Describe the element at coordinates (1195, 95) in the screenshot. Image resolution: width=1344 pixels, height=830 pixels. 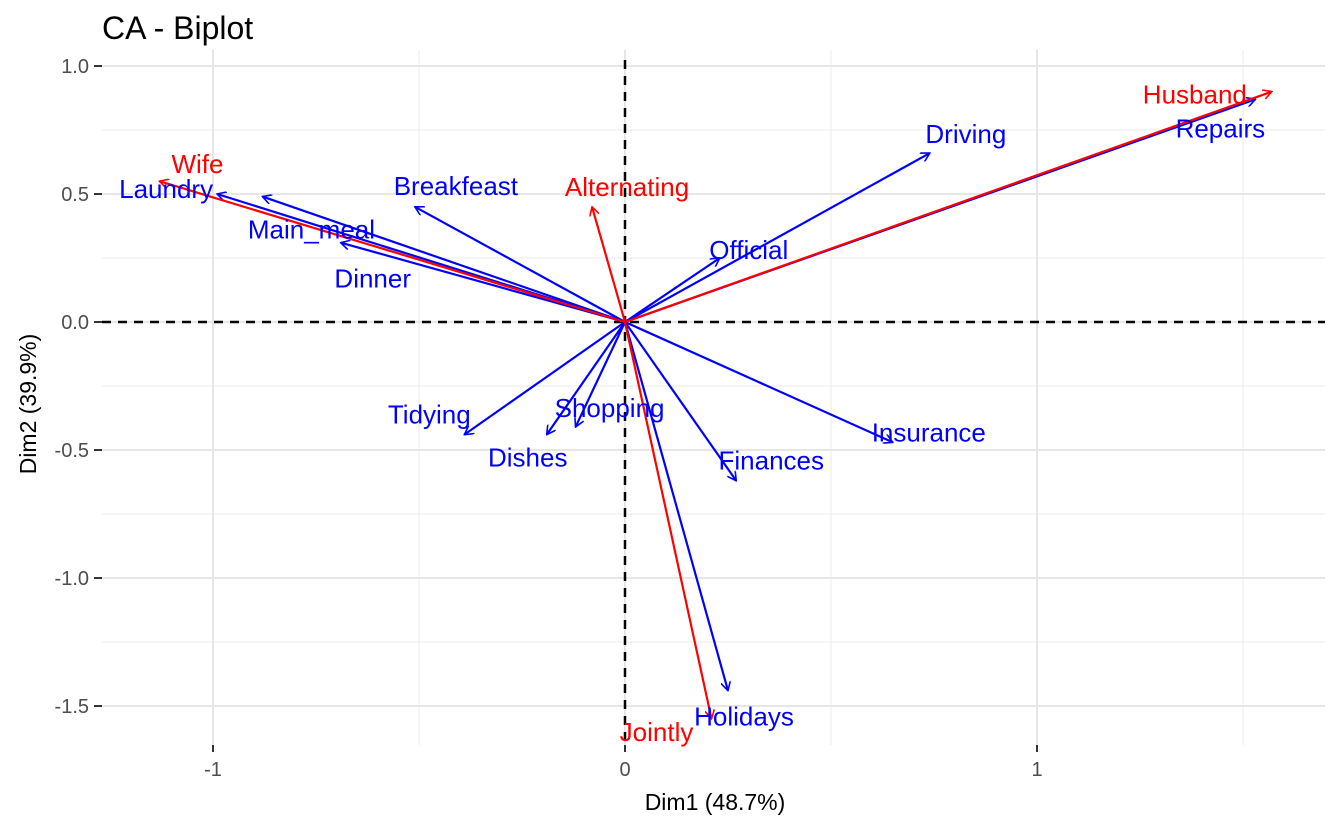
I see `label-husband: Husband` at that location.